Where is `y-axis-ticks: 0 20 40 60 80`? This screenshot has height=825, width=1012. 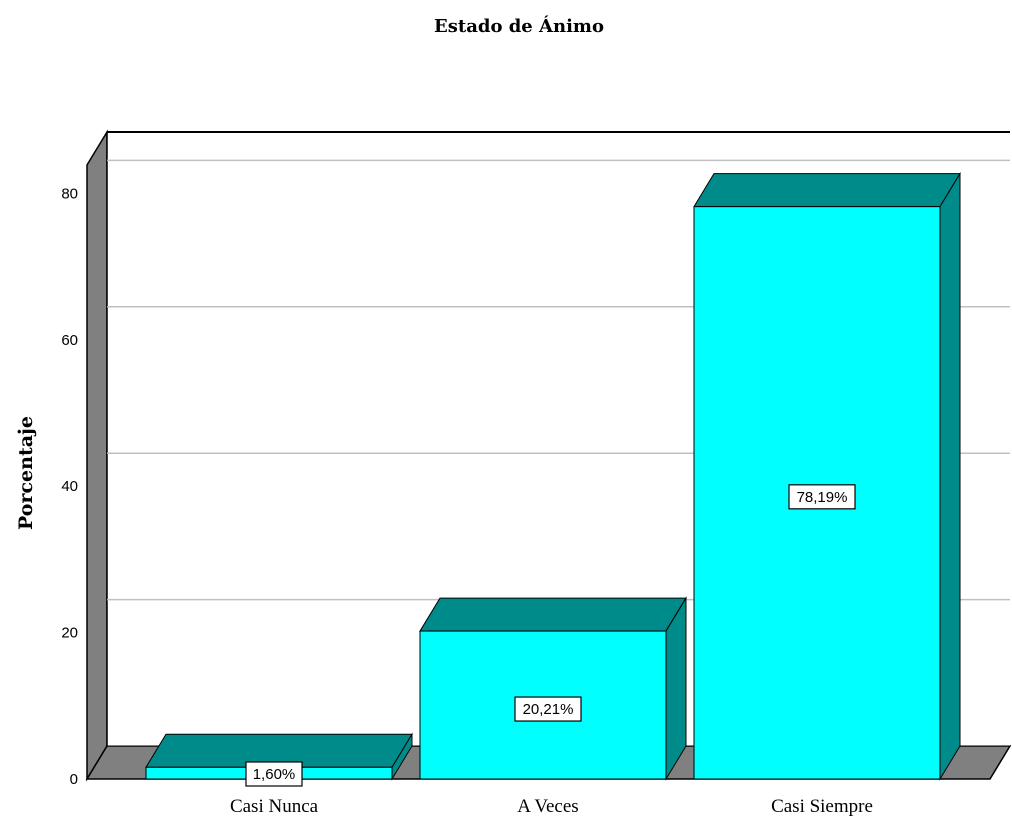 y-axis-ticks: 0 20 40 60 80 is located at coordinates (69, 486).